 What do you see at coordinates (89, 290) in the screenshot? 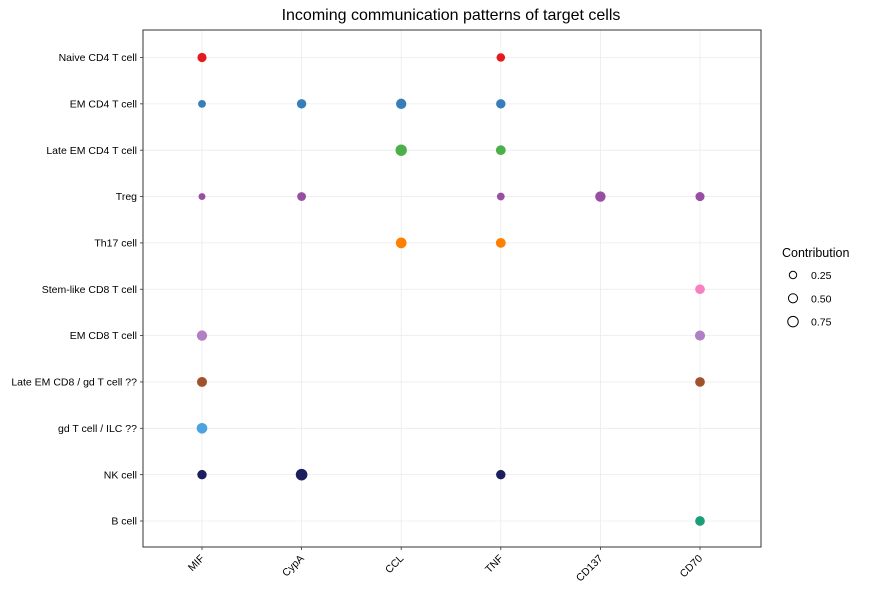
I see `y-tick-label: Stem-like CD8 T cell` at bounding box center [89, 290].